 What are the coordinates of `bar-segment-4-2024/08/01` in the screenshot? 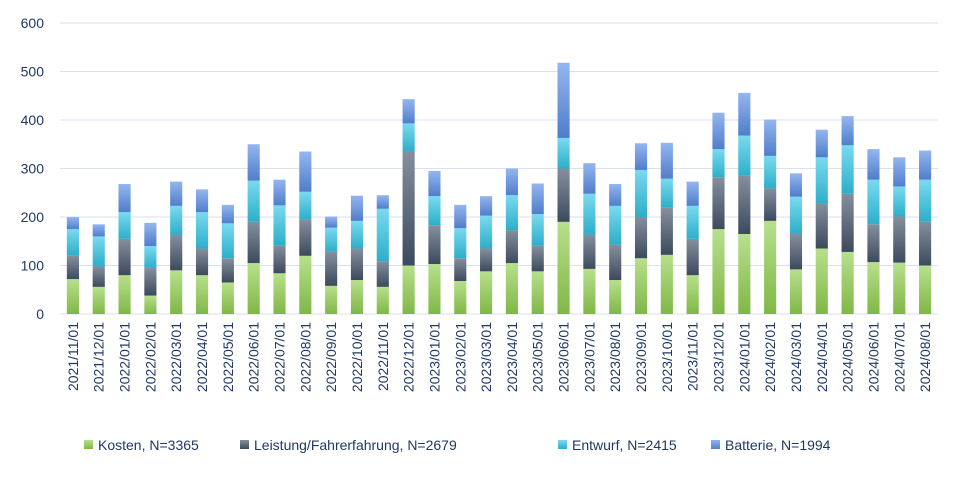 It's located at (925, 165).